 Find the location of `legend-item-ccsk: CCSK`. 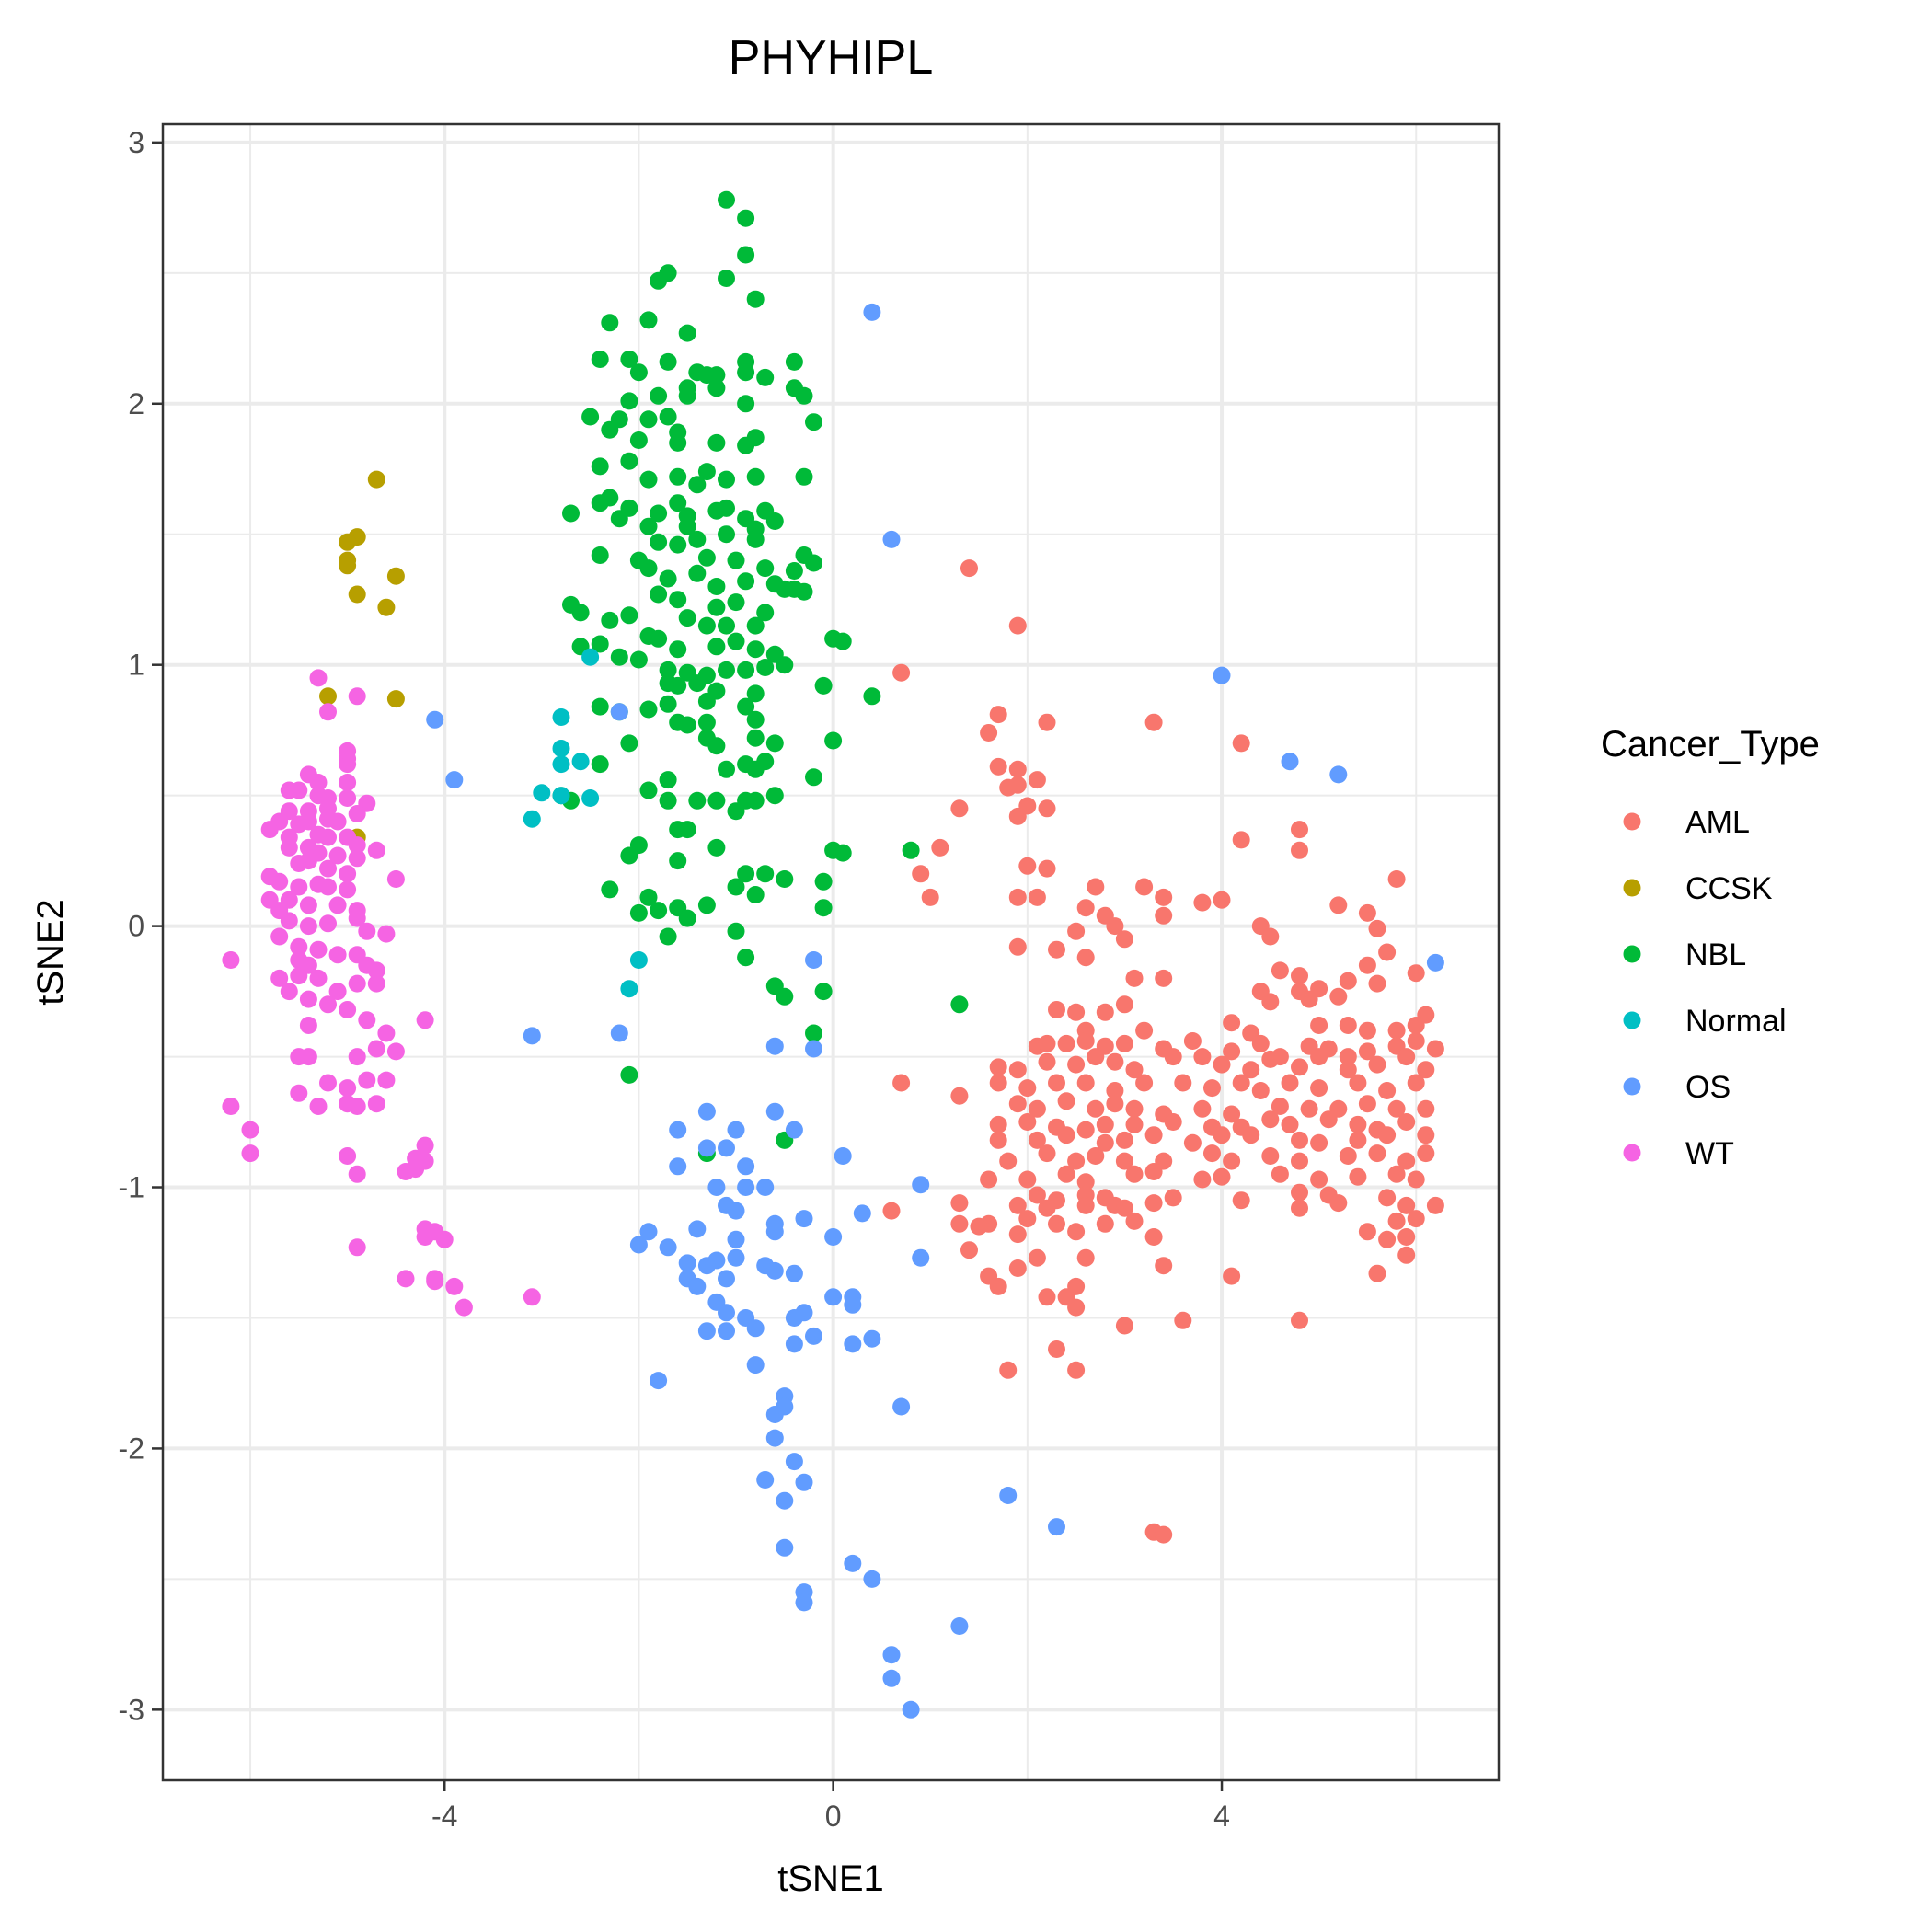

legend-item-ccsk: CCSK is located at coordinates (1698, 888).